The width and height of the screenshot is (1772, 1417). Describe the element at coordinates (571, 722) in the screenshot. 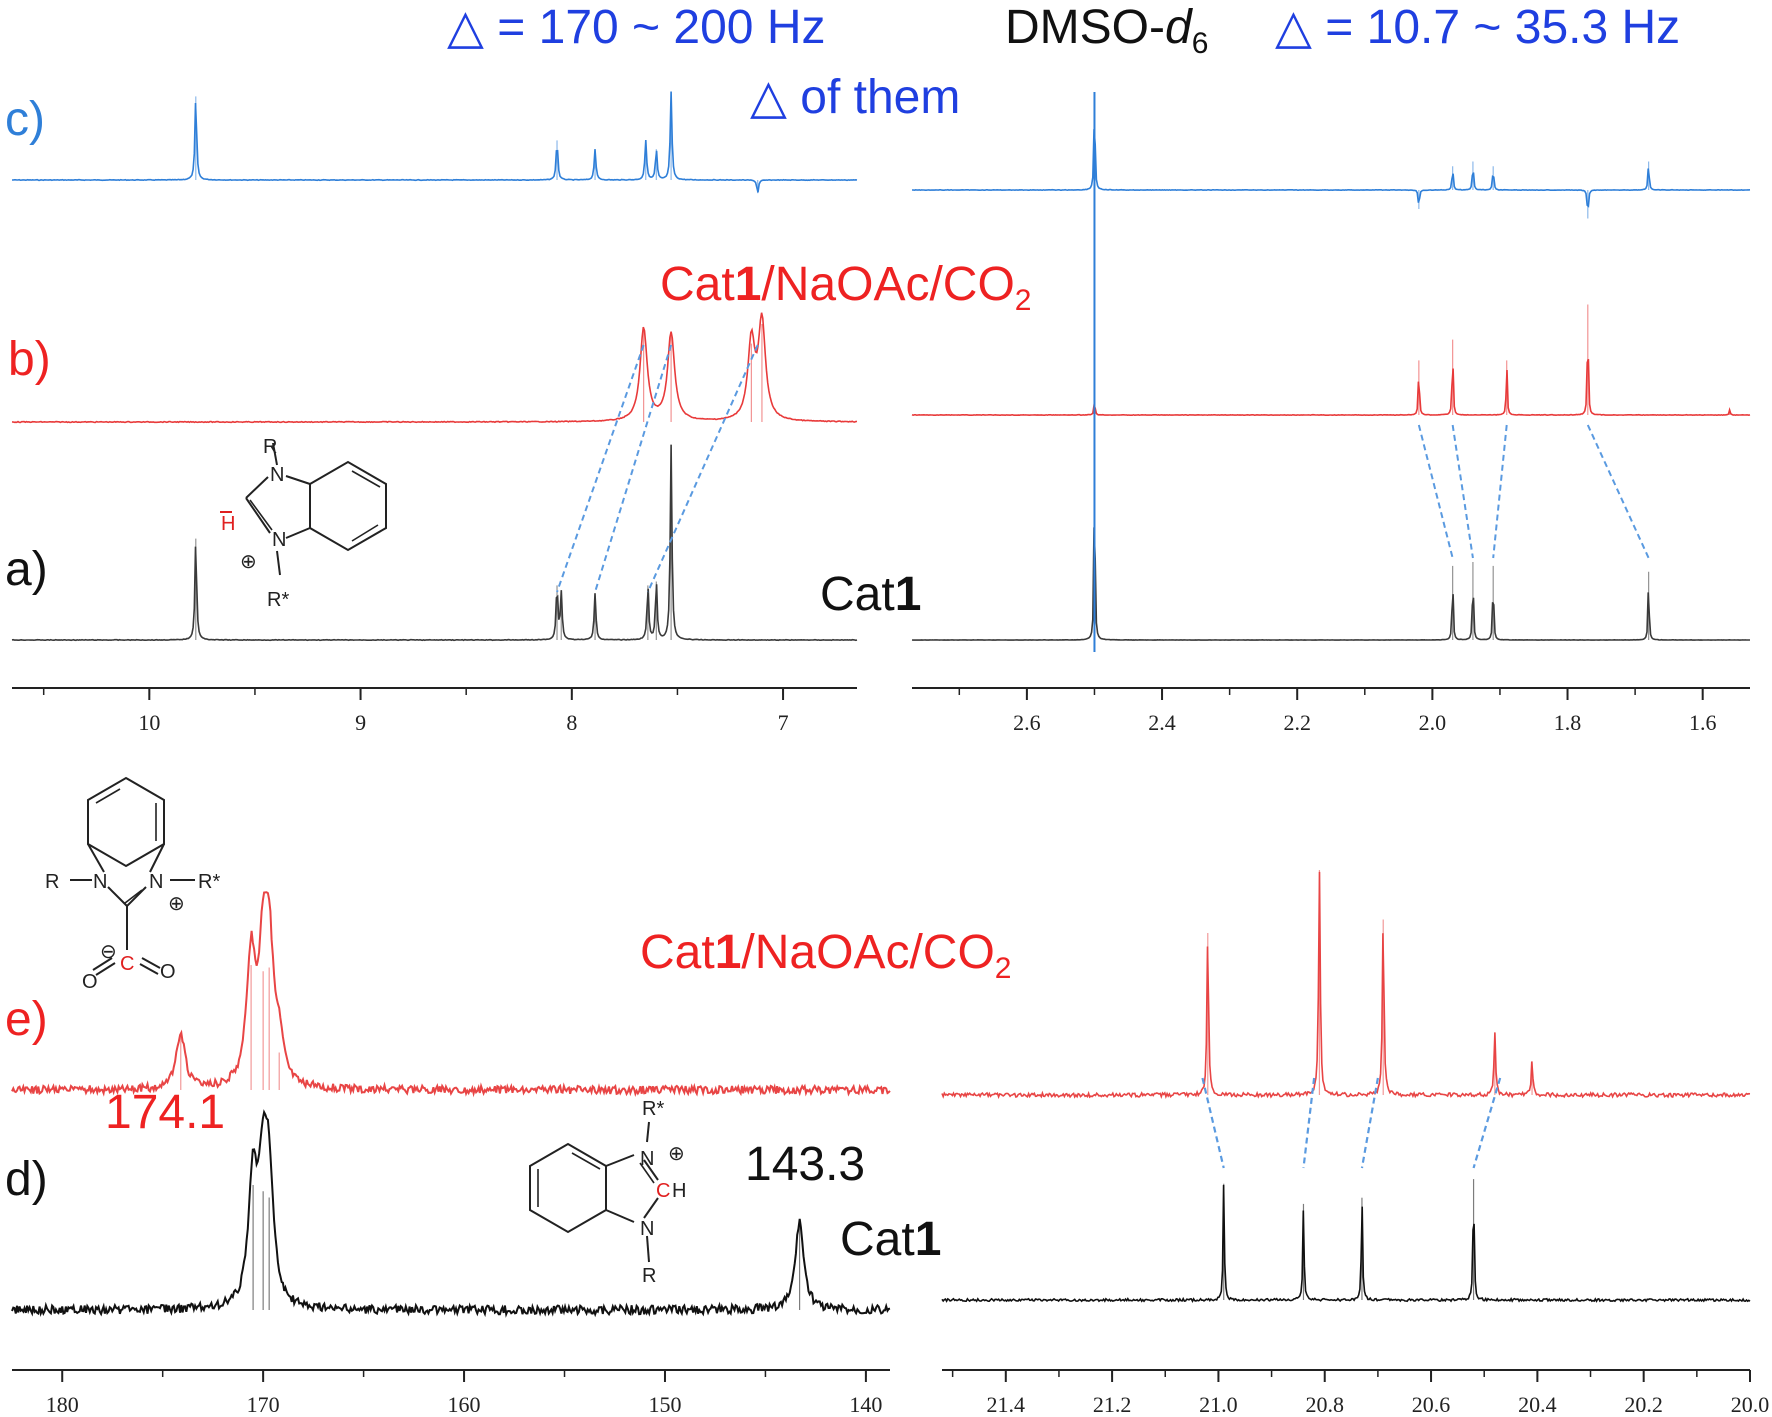

I see `x-tick-label: 8` at that location.